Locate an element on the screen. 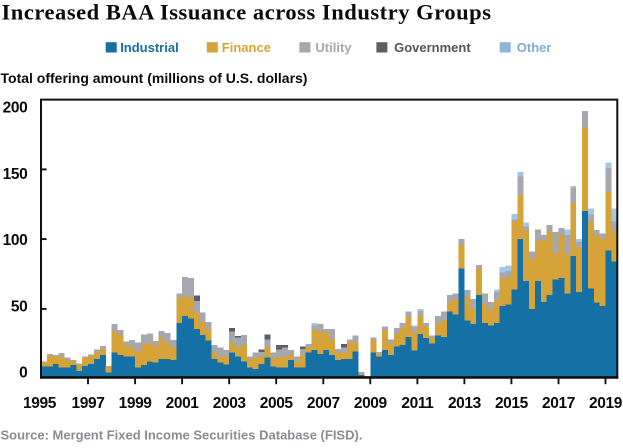 This screenshot has width=623, height=448. svg-text: 50 is located at coordinates (19, 306).